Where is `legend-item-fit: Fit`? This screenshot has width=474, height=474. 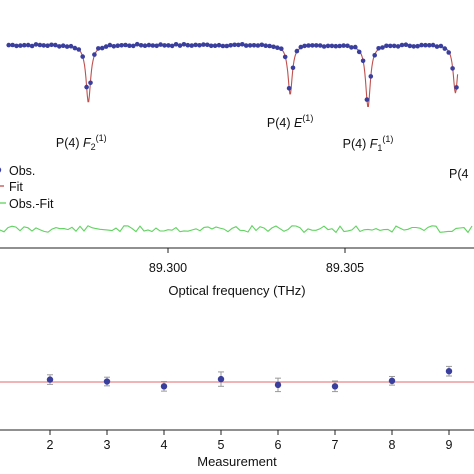 legend-item-fit: Fit is located at coordinates (11, 187).